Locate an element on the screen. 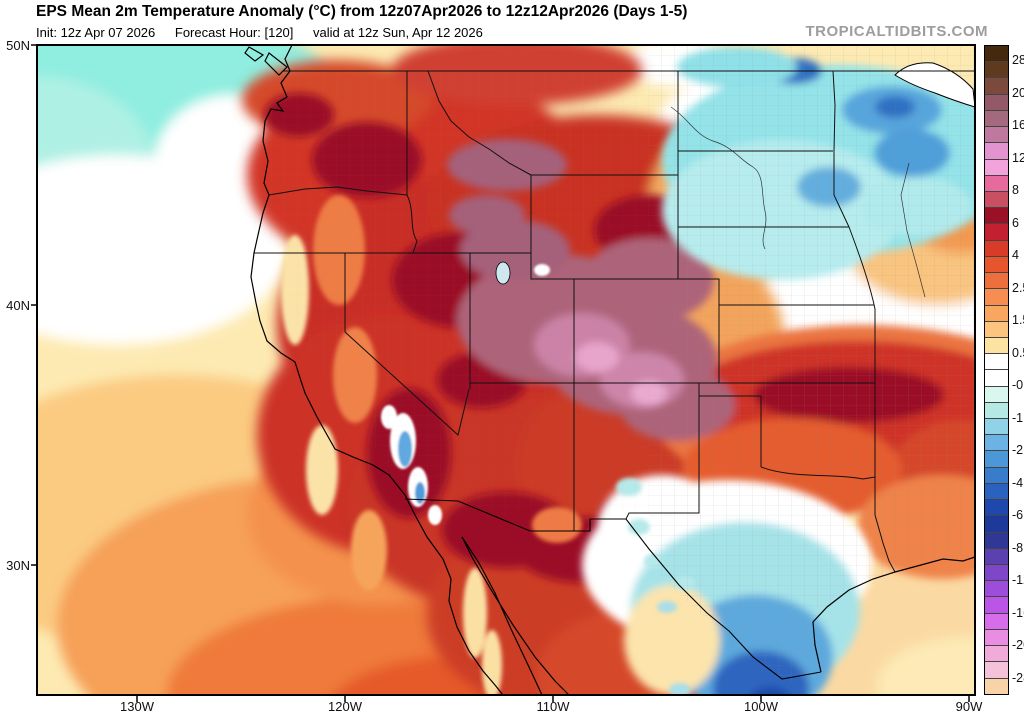 The width and height of the screenshot is (1024, 718). colorbar-label: -16 is located at coordinates (1018, 612).